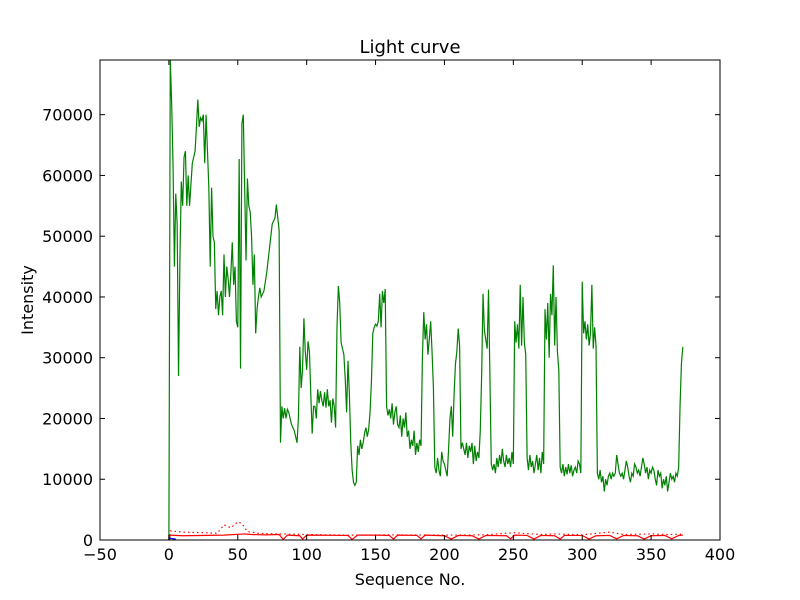 The width and height of the screenshot is (800, 600). I want to click on x-tick-label: 250, so click(513, 554).